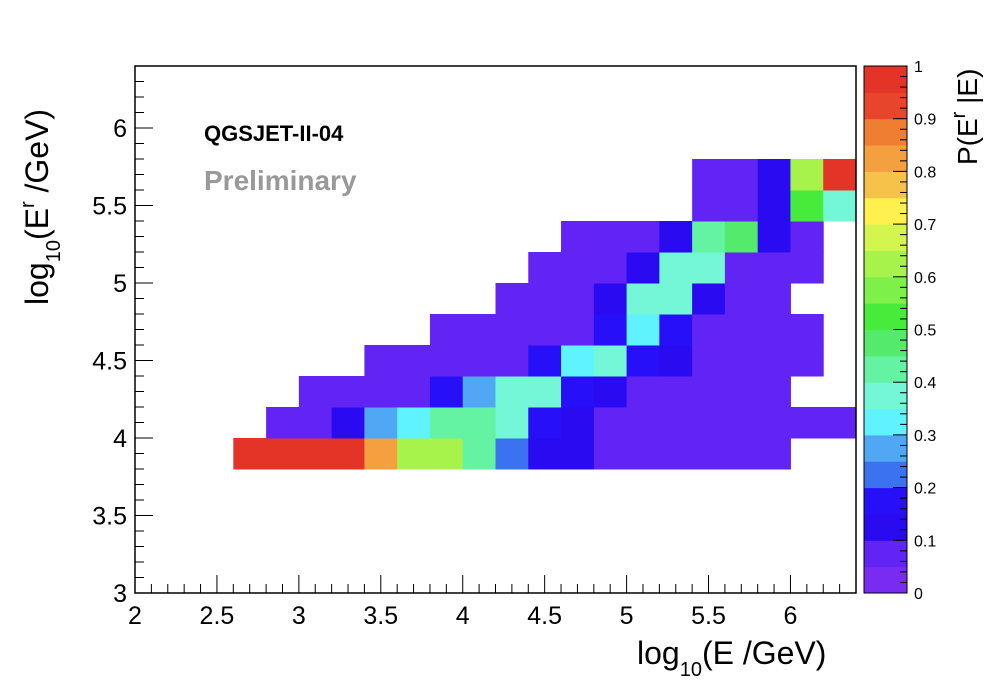 The width and height of the screenshot is (995, 681). Describe the element at coordinates (925, 172) in the screenshot. I see `z-tick-label: 0.8` at that location.